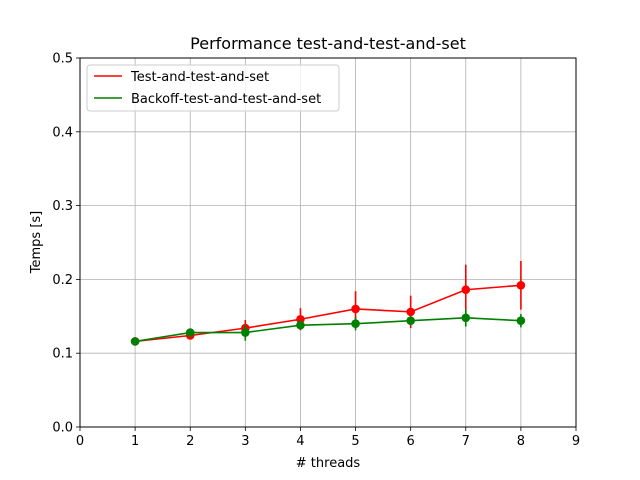 The height and width of the screenshot is (480, 640). What do you see at coordinates (328, 463) in the screenshot?
I see `x-axis-label: # threads` at bounding box center [328, 463].